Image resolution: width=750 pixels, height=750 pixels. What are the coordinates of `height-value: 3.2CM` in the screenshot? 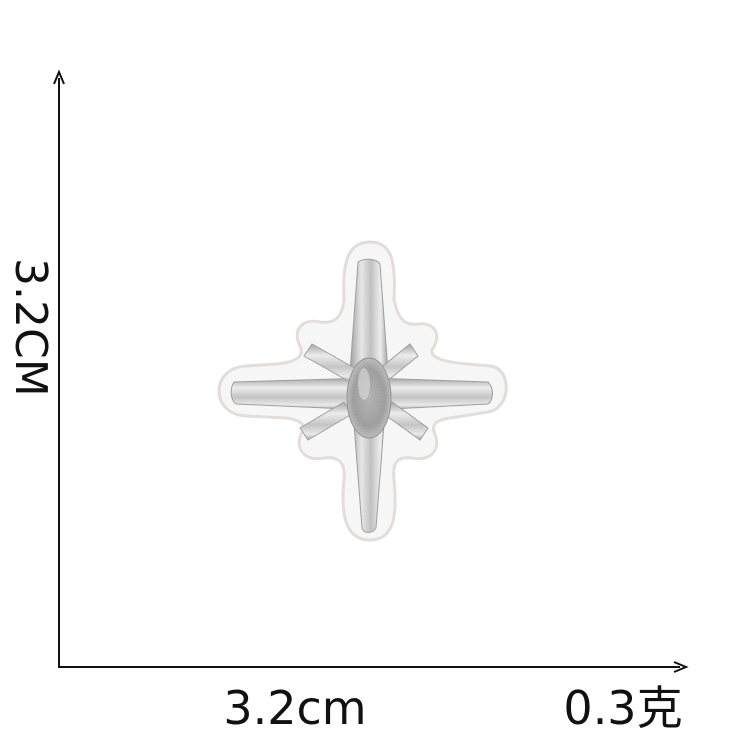 It's located at (30, 327).